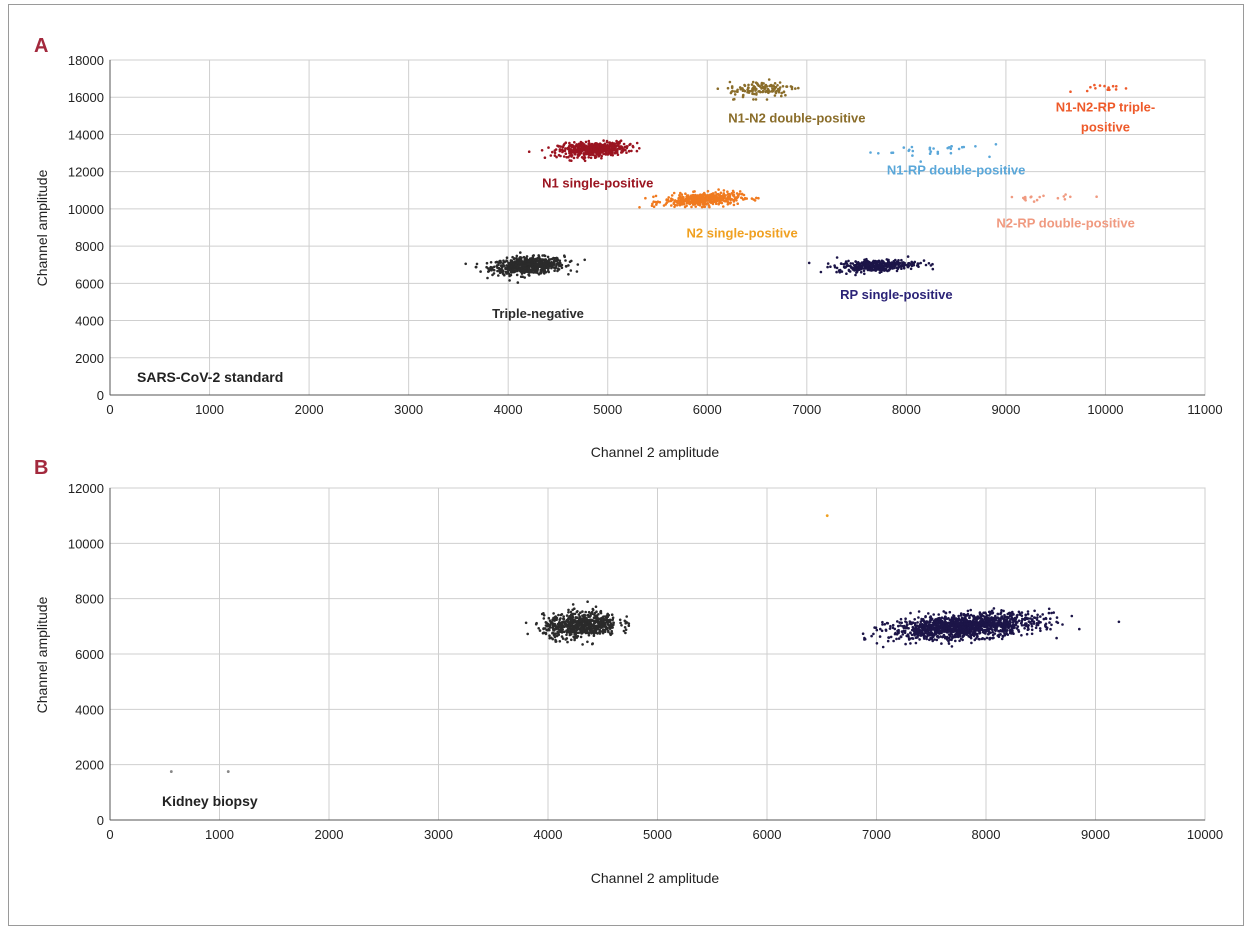 This screenshot has width=1249, height=930. Describe the element at coordinates (210, 377) in the screenshot. I see `sample-label-a: SARS-CoV-2 standard` at that location.